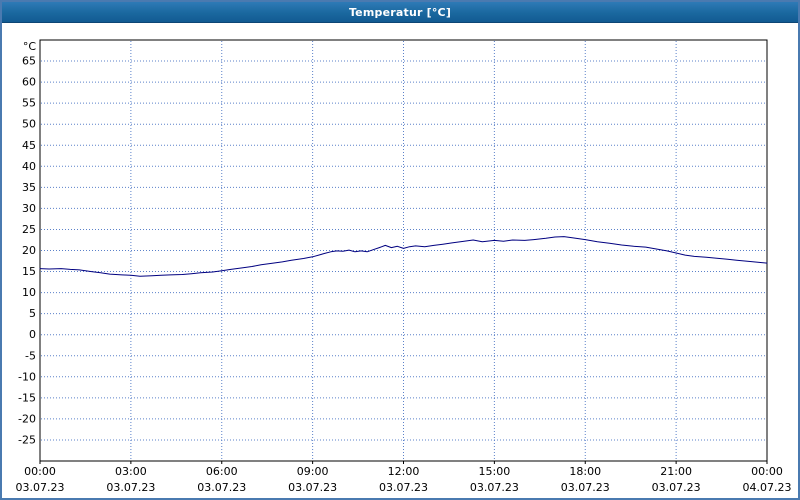  What do you see at coordinates (32, 334) in the screenshot?
I see `y-tick-label: 0` at bounding box center [32, 334].